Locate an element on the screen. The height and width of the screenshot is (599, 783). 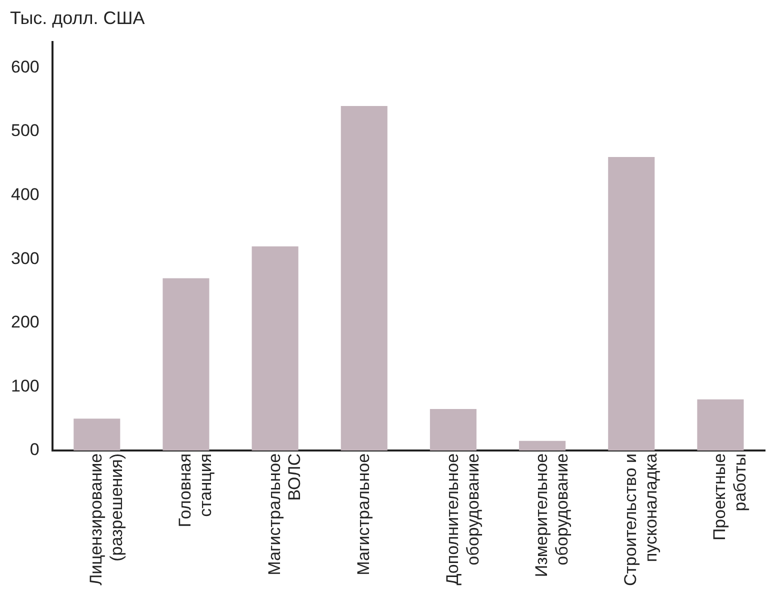
y-tick-label: 600 is located at coordinates (25, 66).